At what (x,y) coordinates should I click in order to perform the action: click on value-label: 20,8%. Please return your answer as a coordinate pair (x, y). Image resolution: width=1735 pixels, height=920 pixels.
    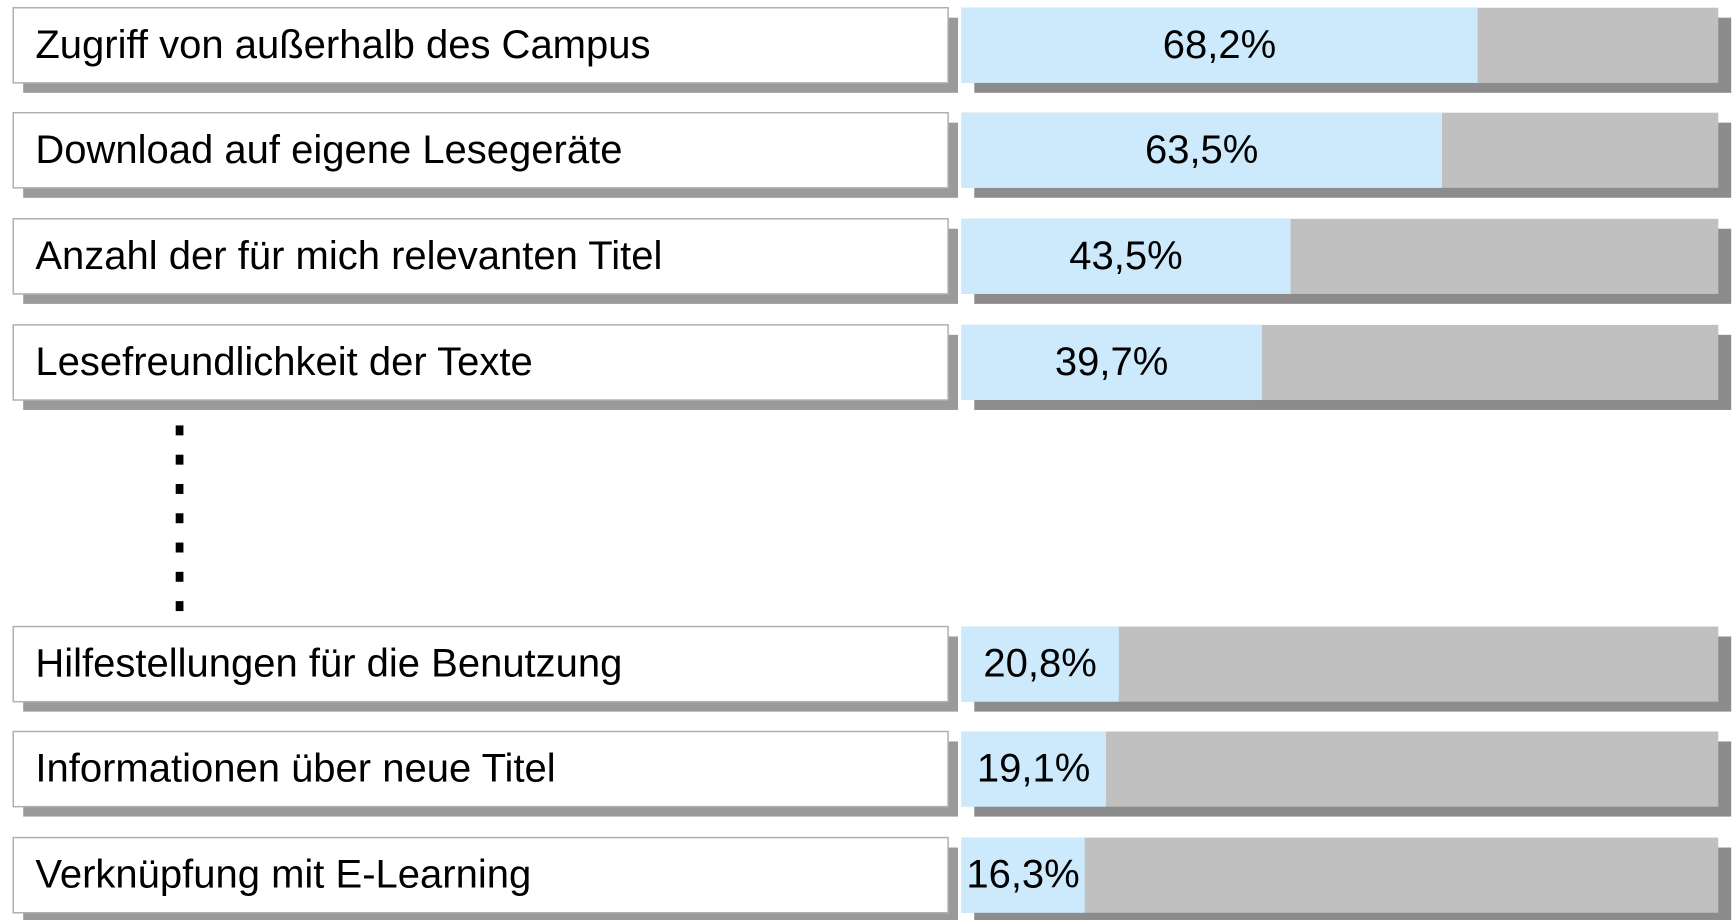
    Looking at the image, I should click on (1039, 664).